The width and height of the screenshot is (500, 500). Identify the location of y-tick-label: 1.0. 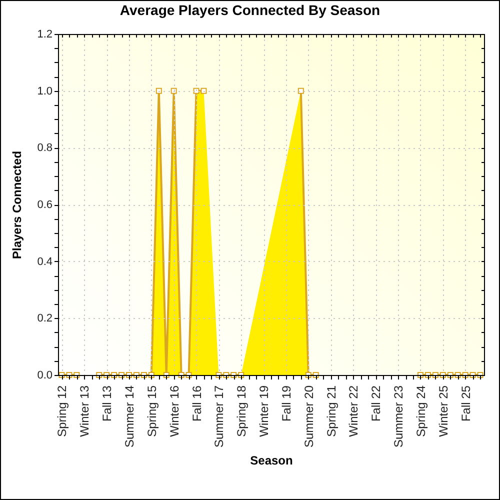
(44, 91).